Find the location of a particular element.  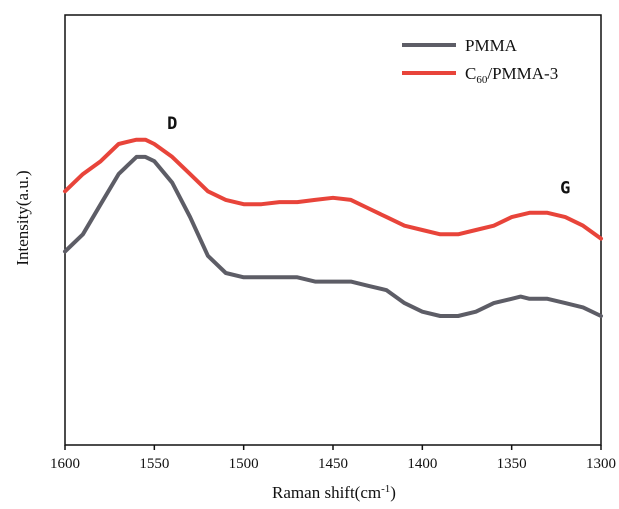

x-tick-label: 1450 is located at coordinates (333, 464).